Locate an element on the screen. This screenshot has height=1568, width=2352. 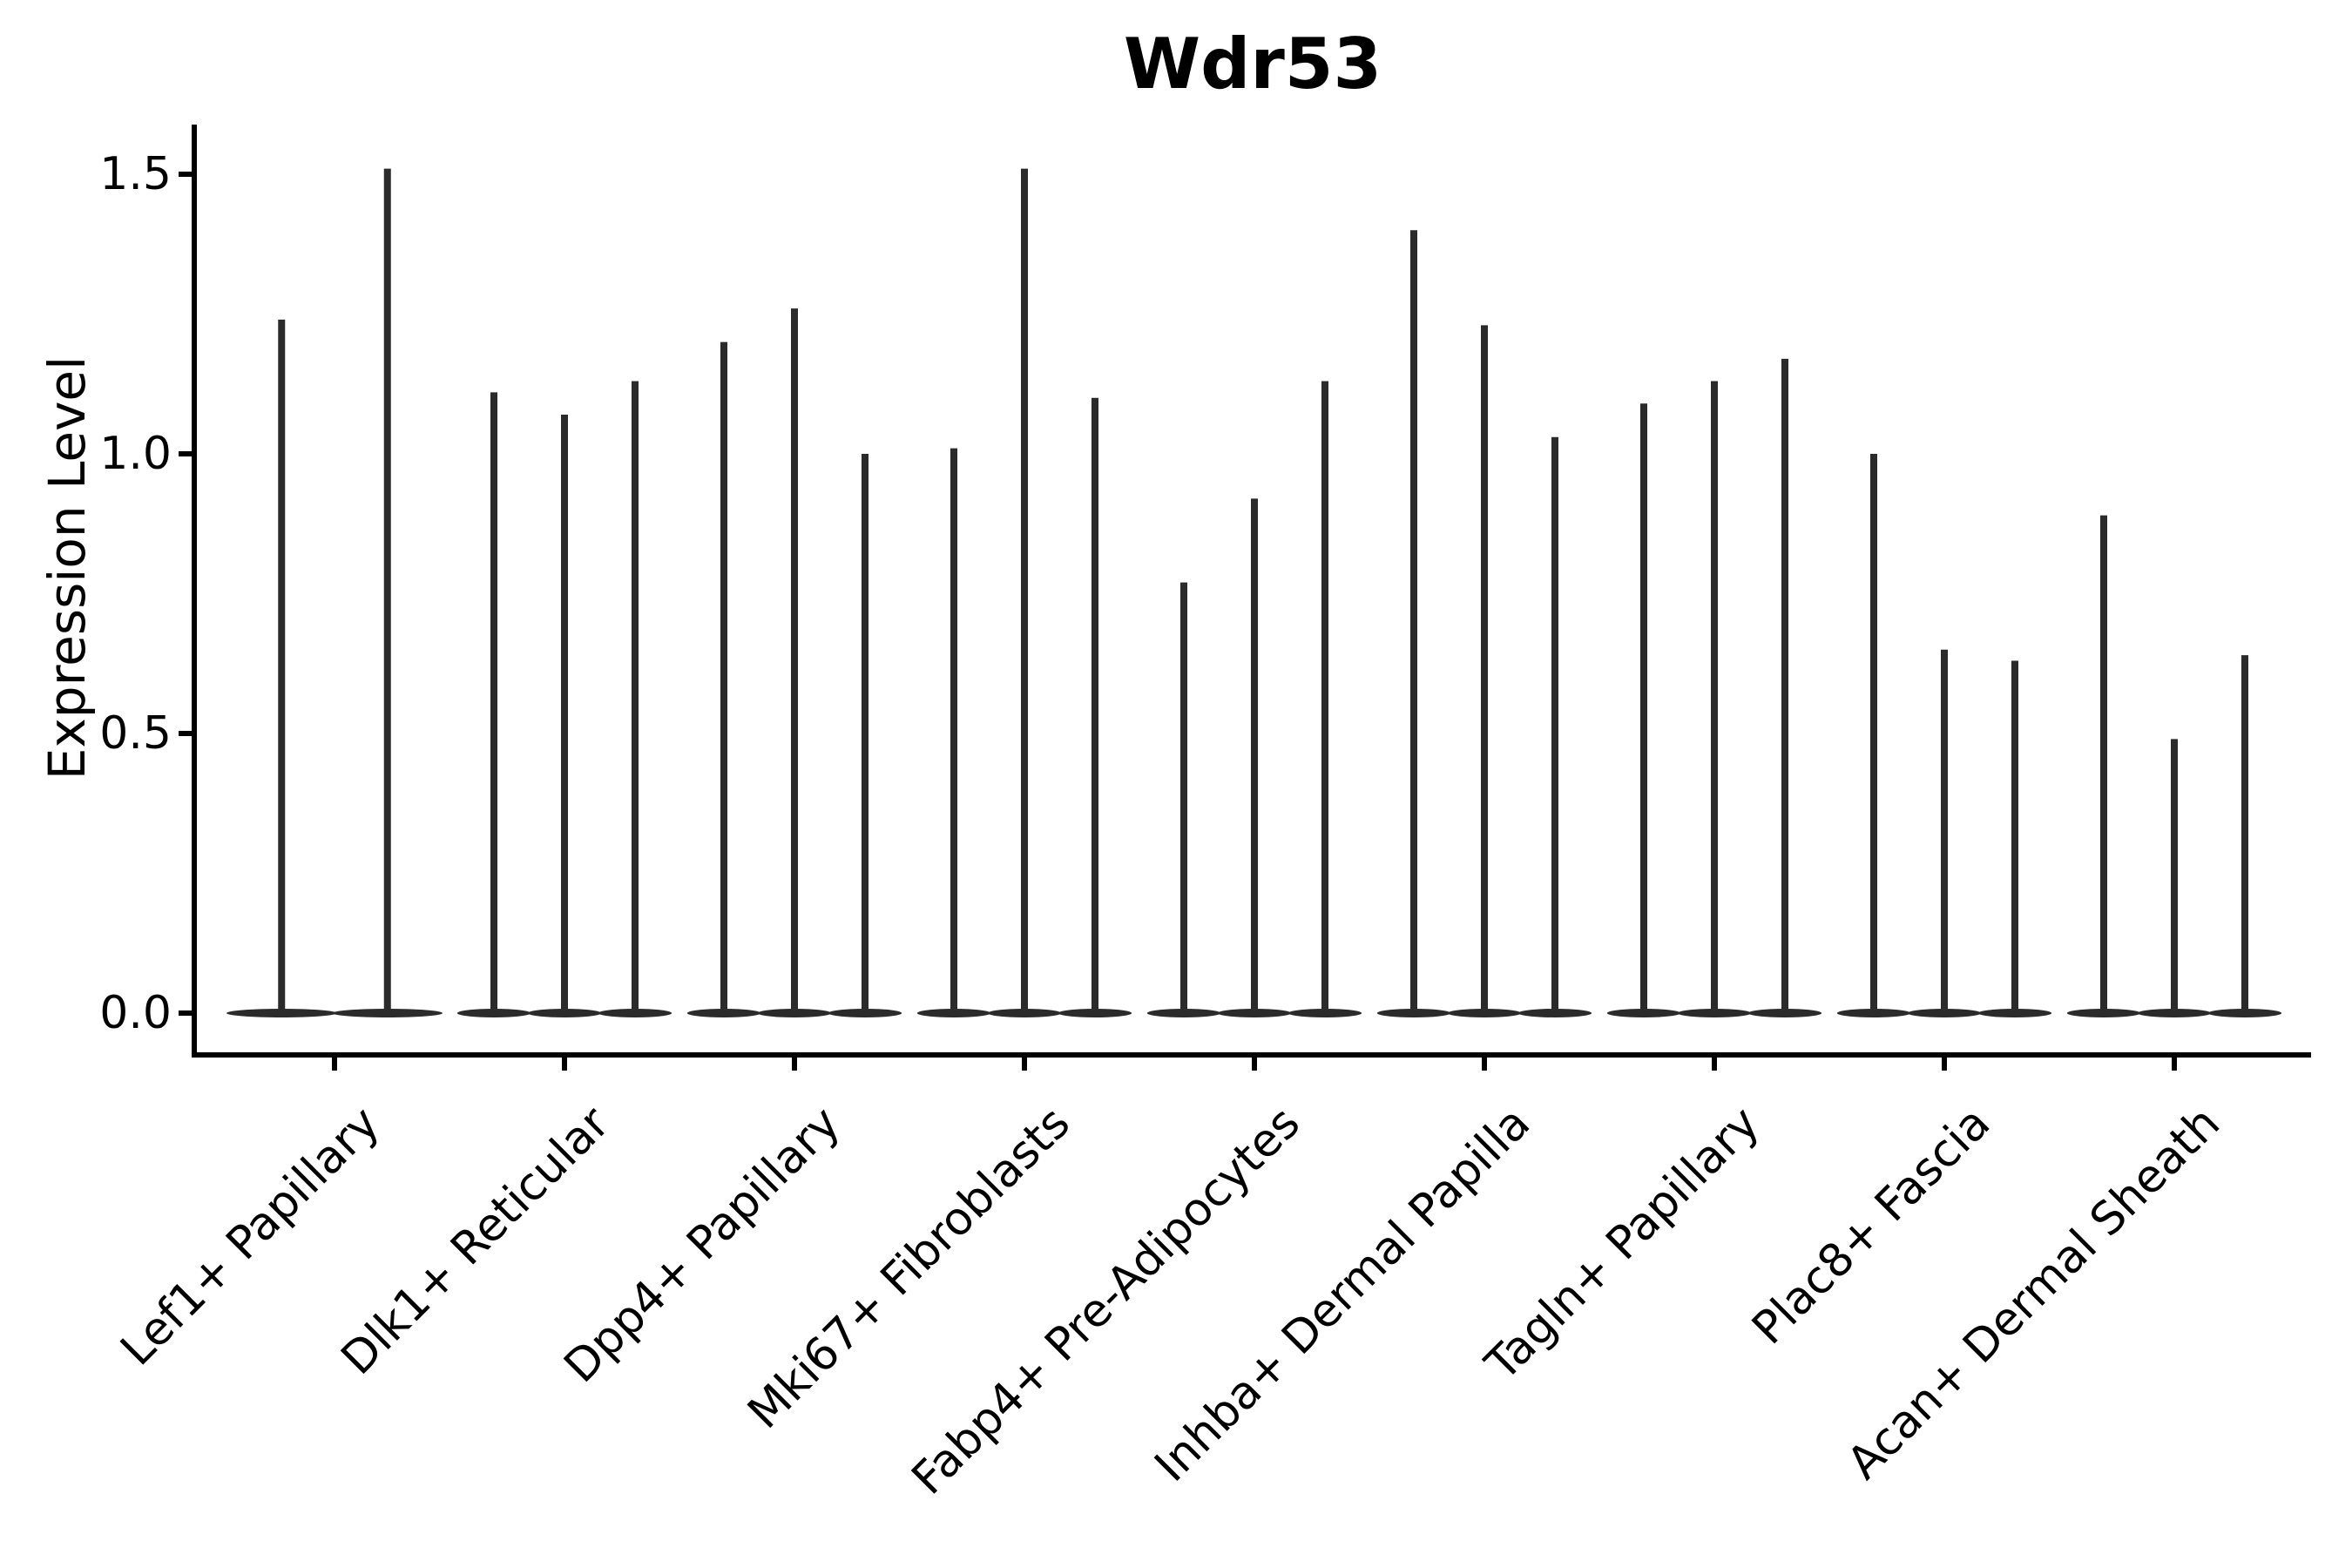
y-tick-label: 0.0 is located at coordinates (135, 1013).